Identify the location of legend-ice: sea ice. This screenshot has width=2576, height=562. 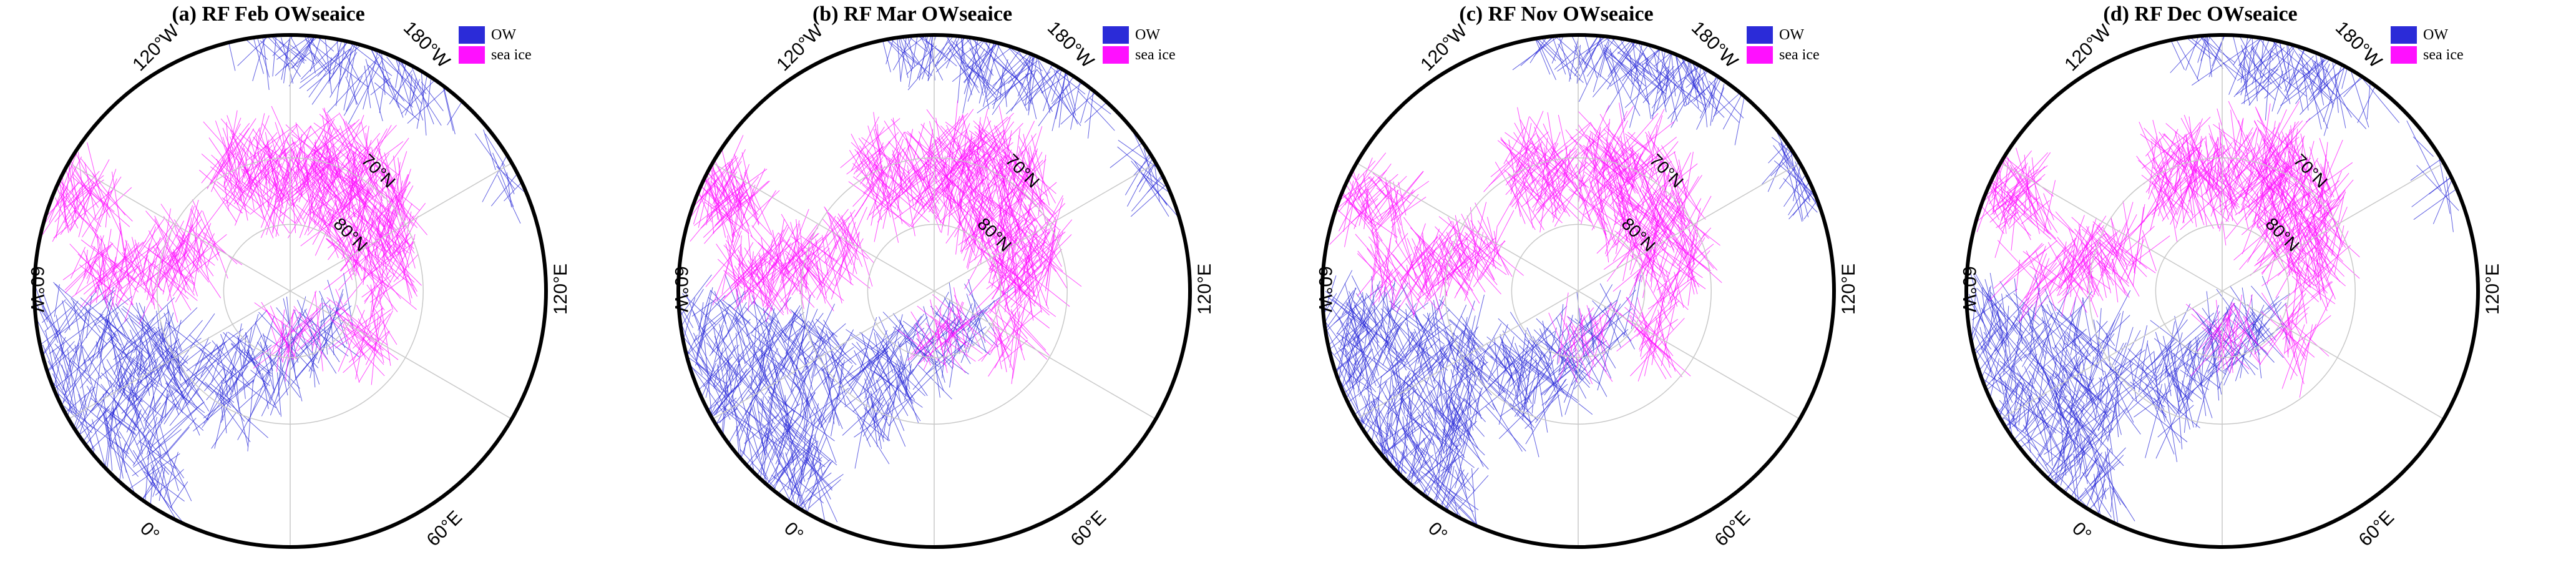
(1783, 55).